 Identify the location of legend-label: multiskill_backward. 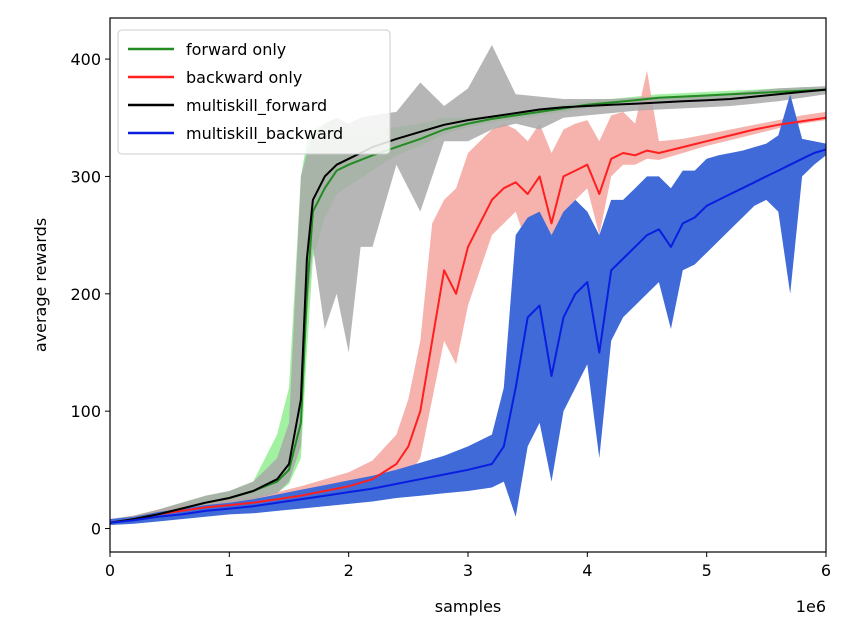
(264, 134).